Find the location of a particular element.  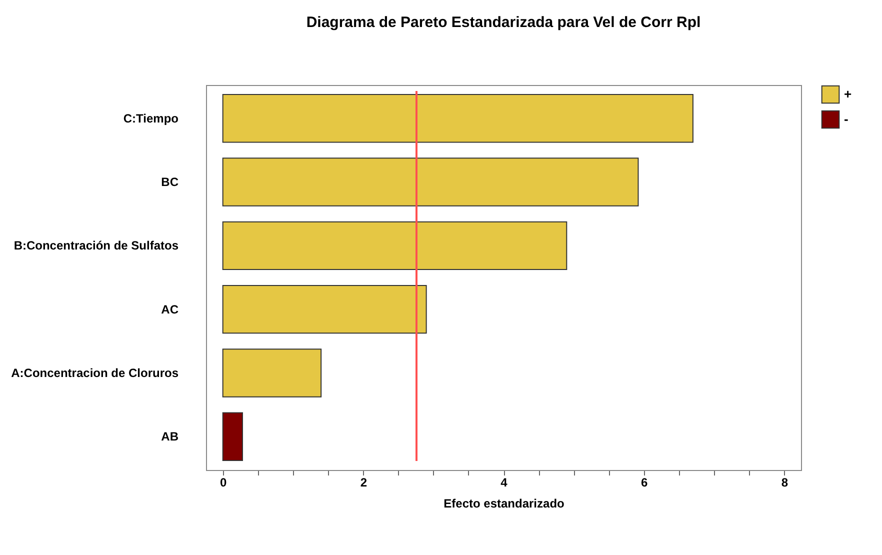

x-tick-label: 4 is located at coordinates (504, 483).